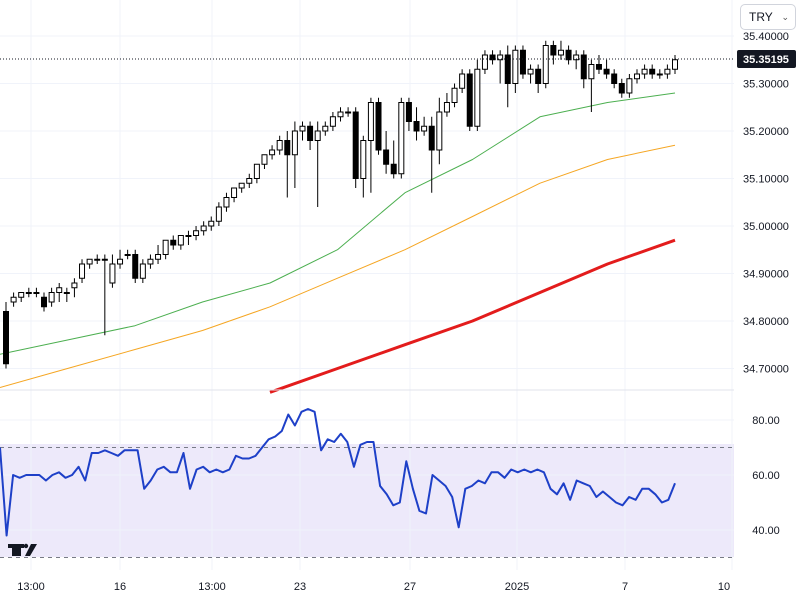  I want to click on price-tick-label: 35.20000, so click(766, 132).